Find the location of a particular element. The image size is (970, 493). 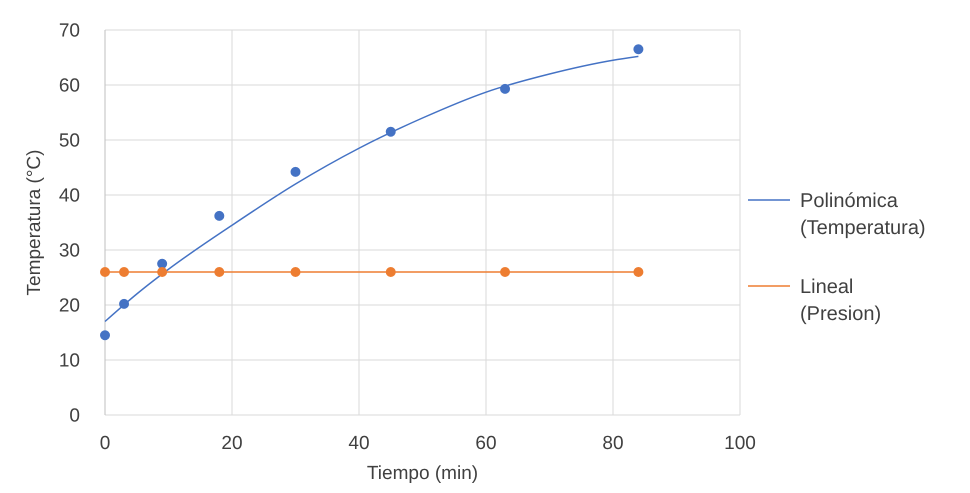

y-tick-label: 50 is located at coordinates (69, 141).